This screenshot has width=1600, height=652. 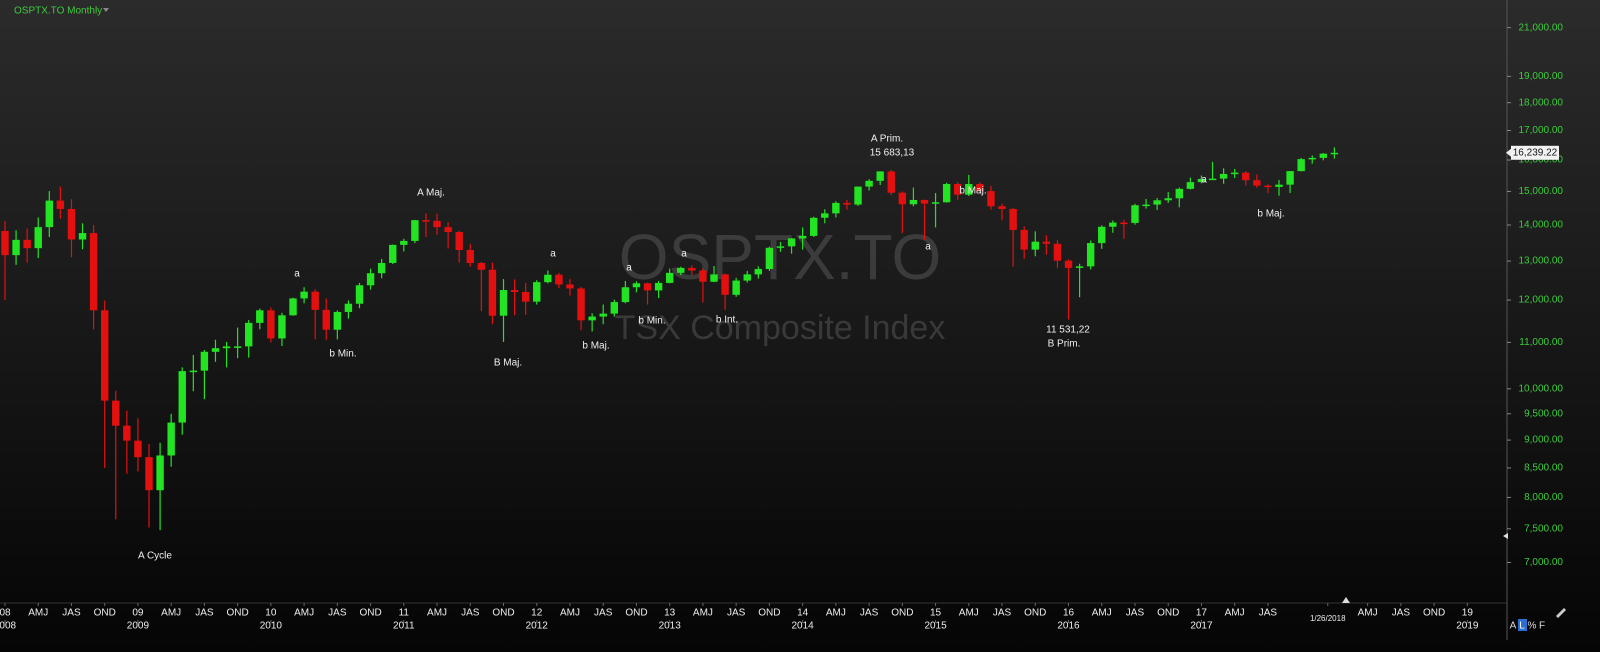 I want to click on y-tick-label: 10,000.00, so click(x=1541, y=388).